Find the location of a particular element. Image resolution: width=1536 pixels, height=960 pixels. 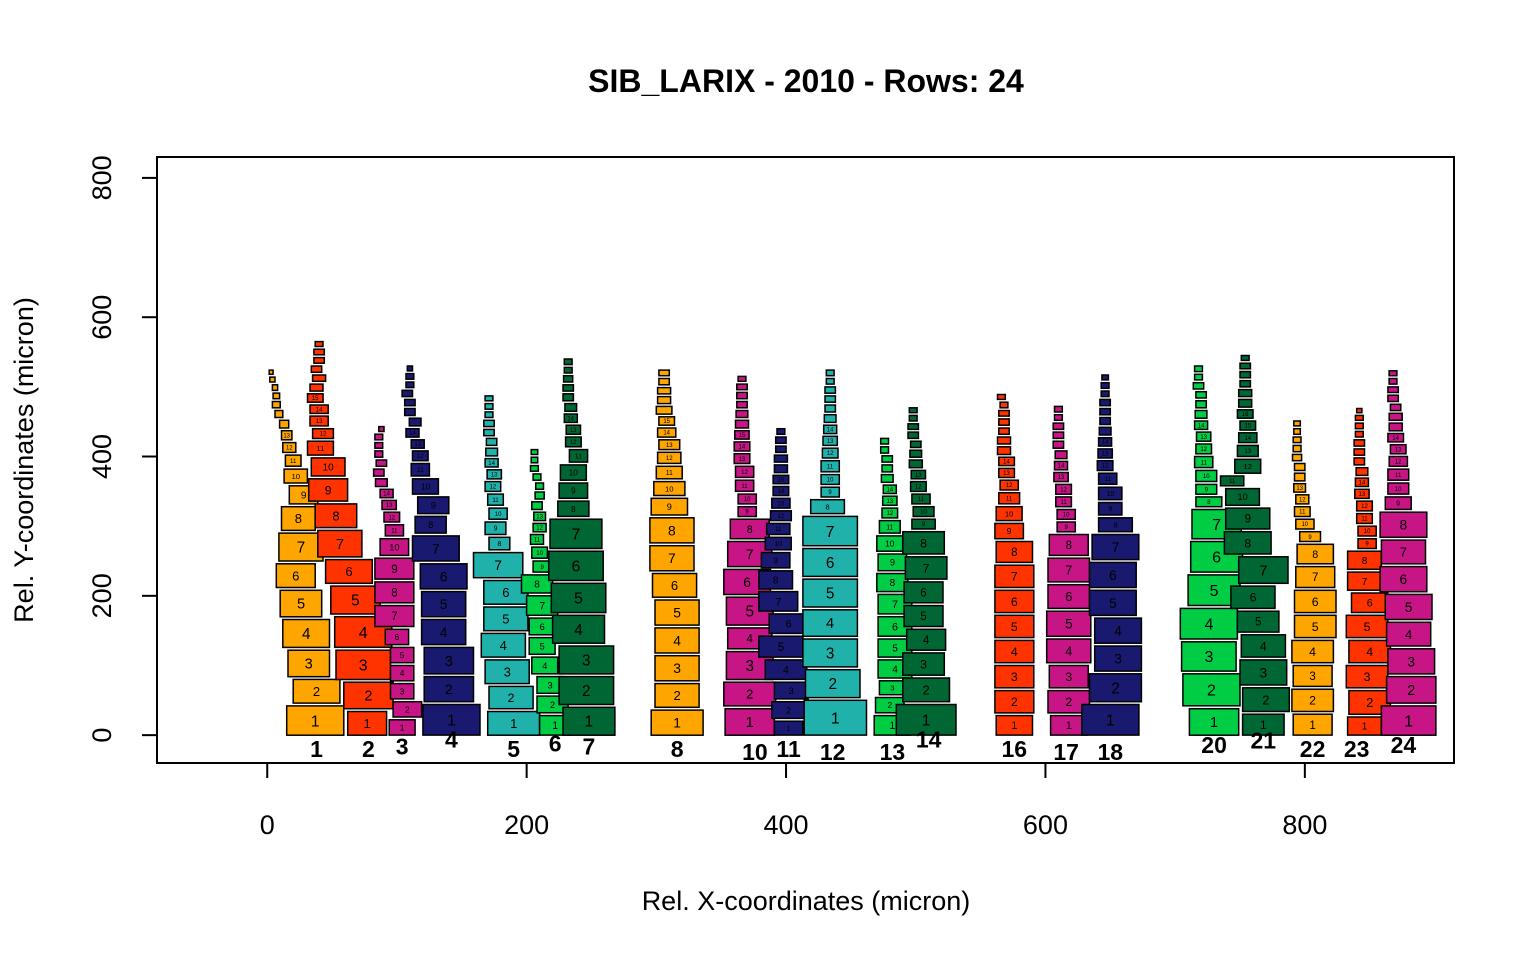

row-label-16: 16 is located at coordinates (1015, 749).